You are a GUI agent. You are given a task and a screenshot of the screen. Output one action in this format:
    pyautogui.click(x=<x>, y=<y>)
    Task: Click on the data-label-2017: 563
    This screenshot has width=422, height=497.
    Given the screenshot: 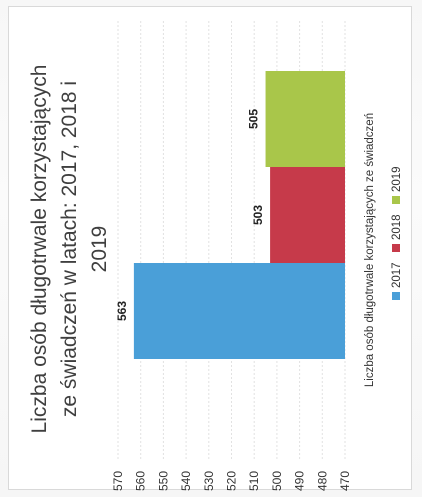 What is the action you would take?
    pyautogui.click(x=122, y=311)
    